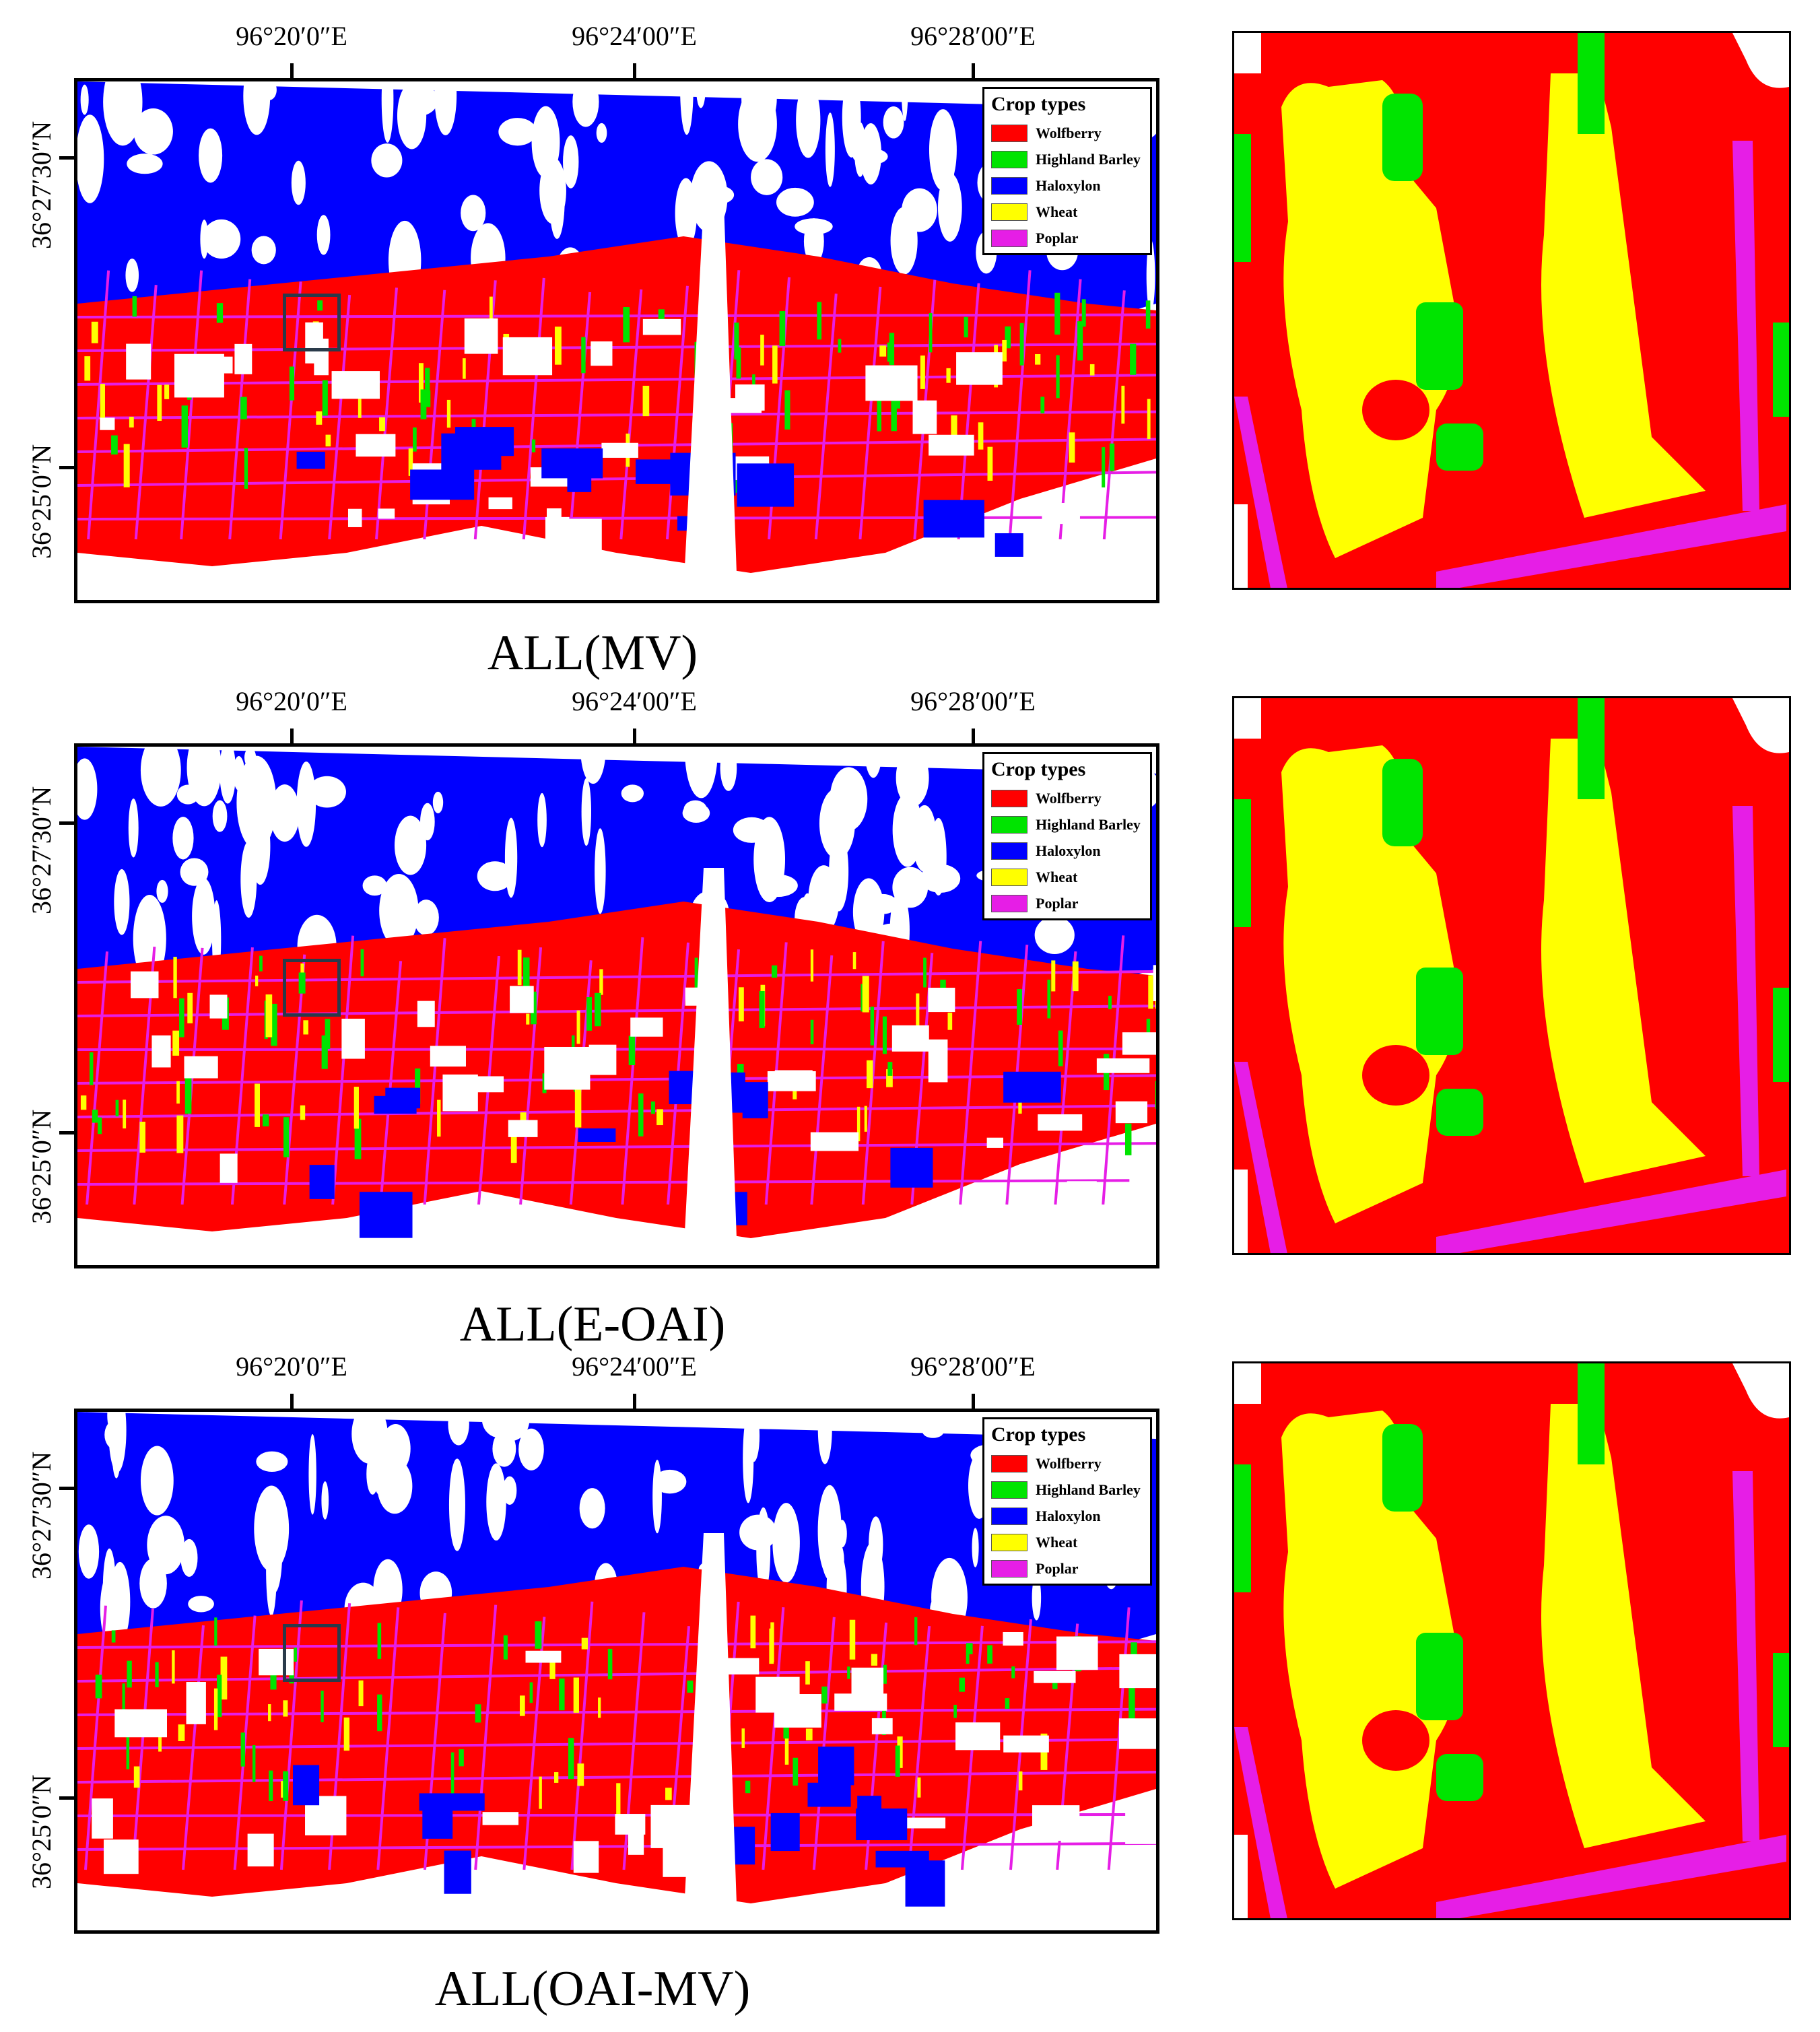 The image size is (1820, 2032). What do you see at coordinates (592, 653) in the screenshot?
I see `panel-caption: ALL(MV)` at bounding box center [592, 653].